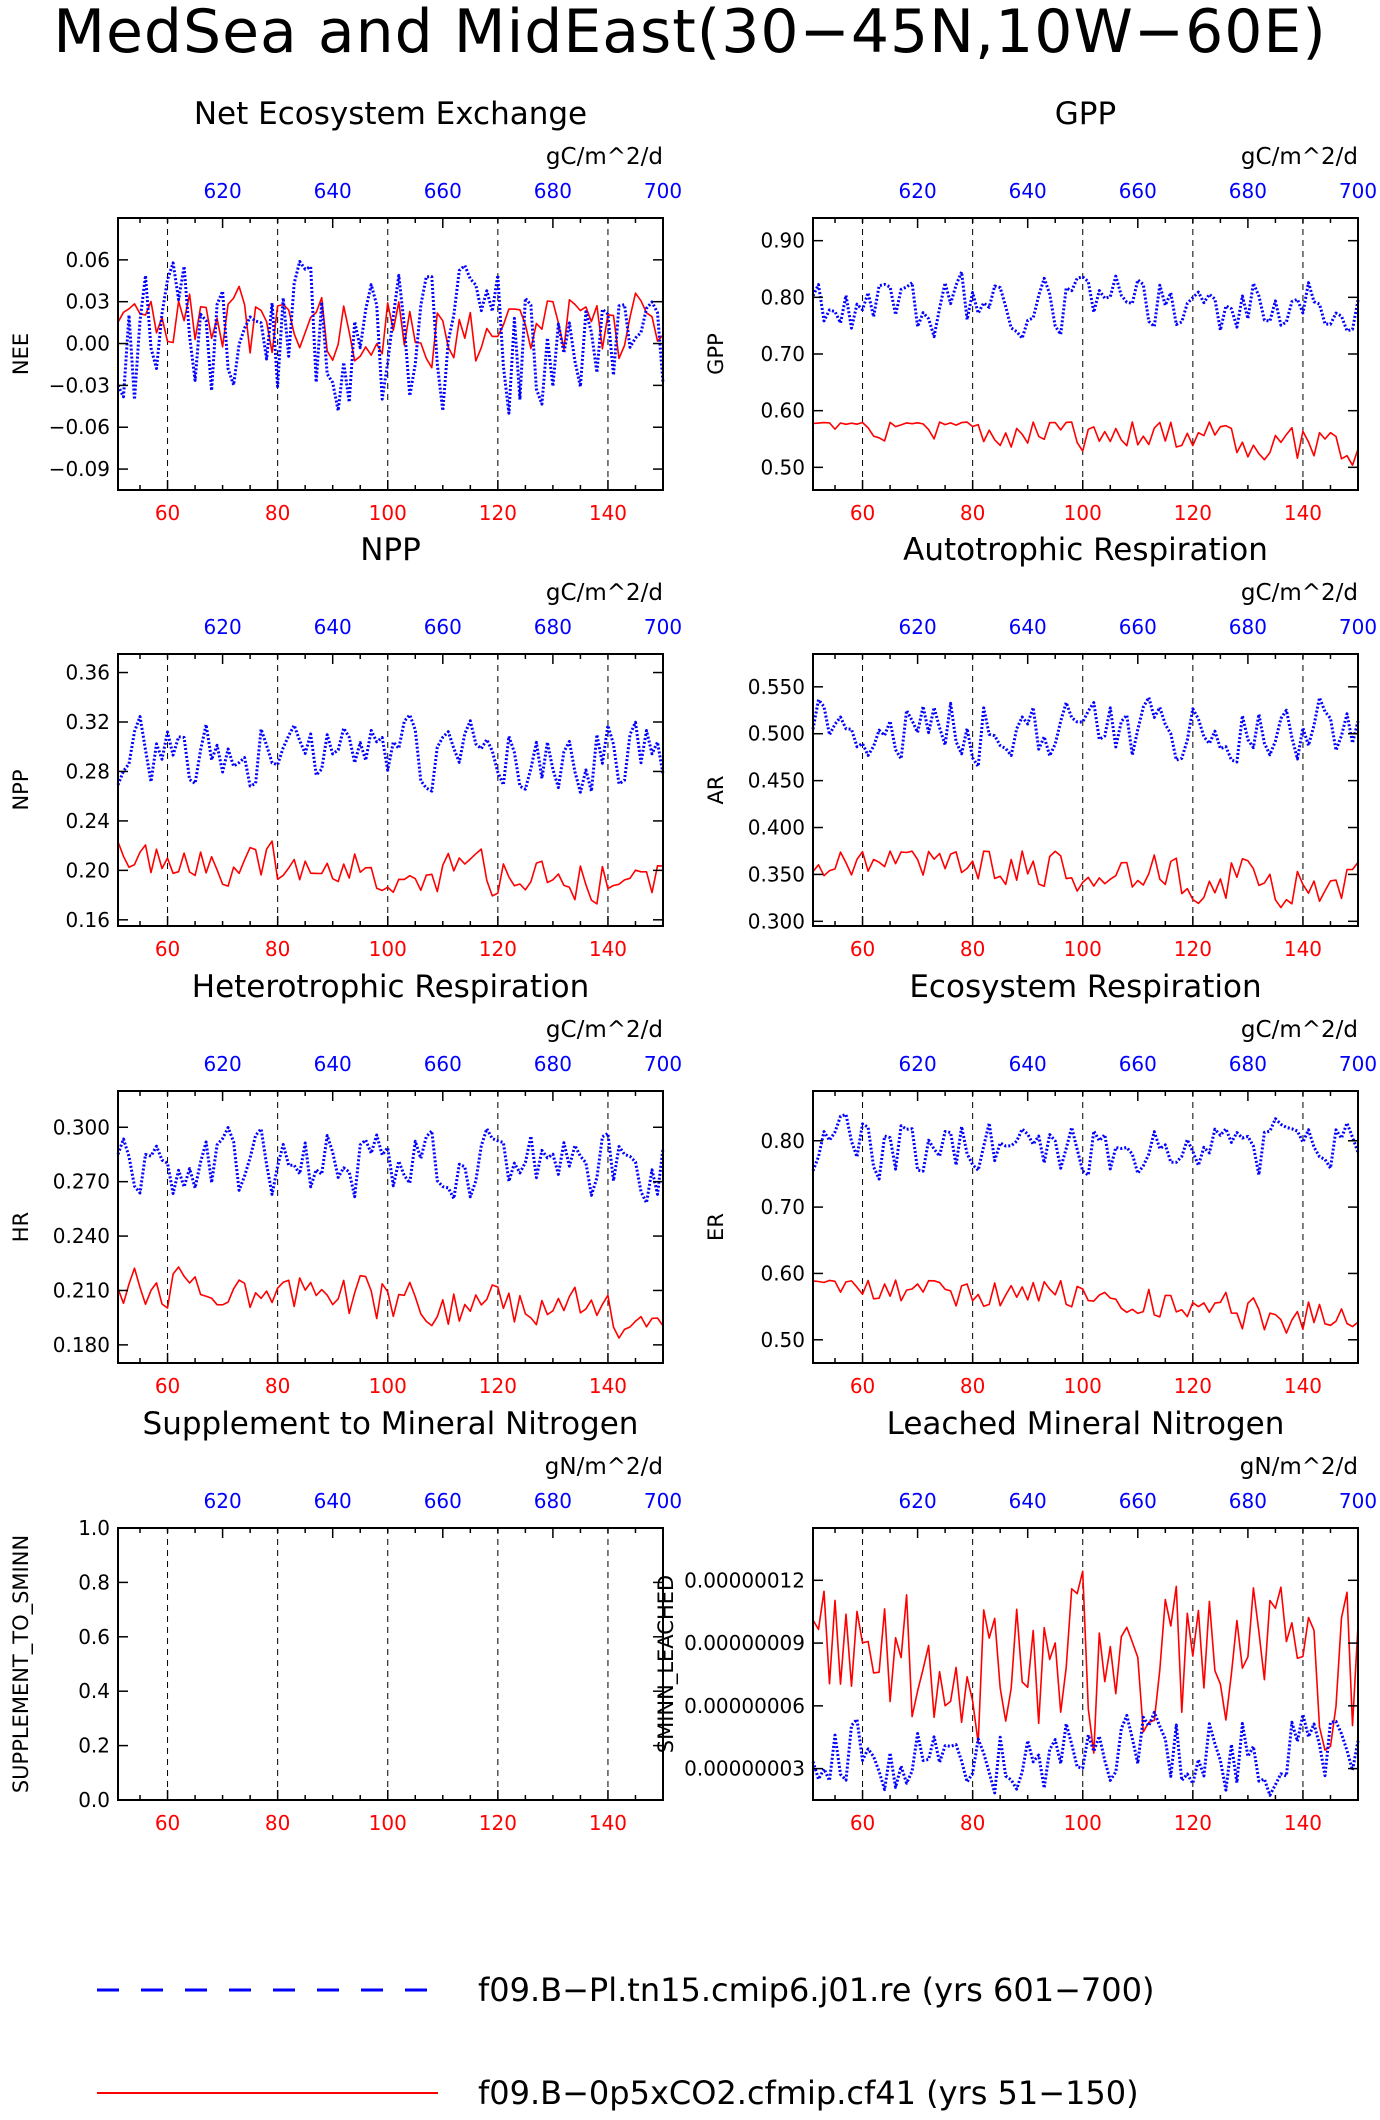 The image size is (1380, 2120). What do you see at coordinates (87, 920) in the screenshot?
I see `y-tick-label: 0.16` at bounding box center [87, 920].